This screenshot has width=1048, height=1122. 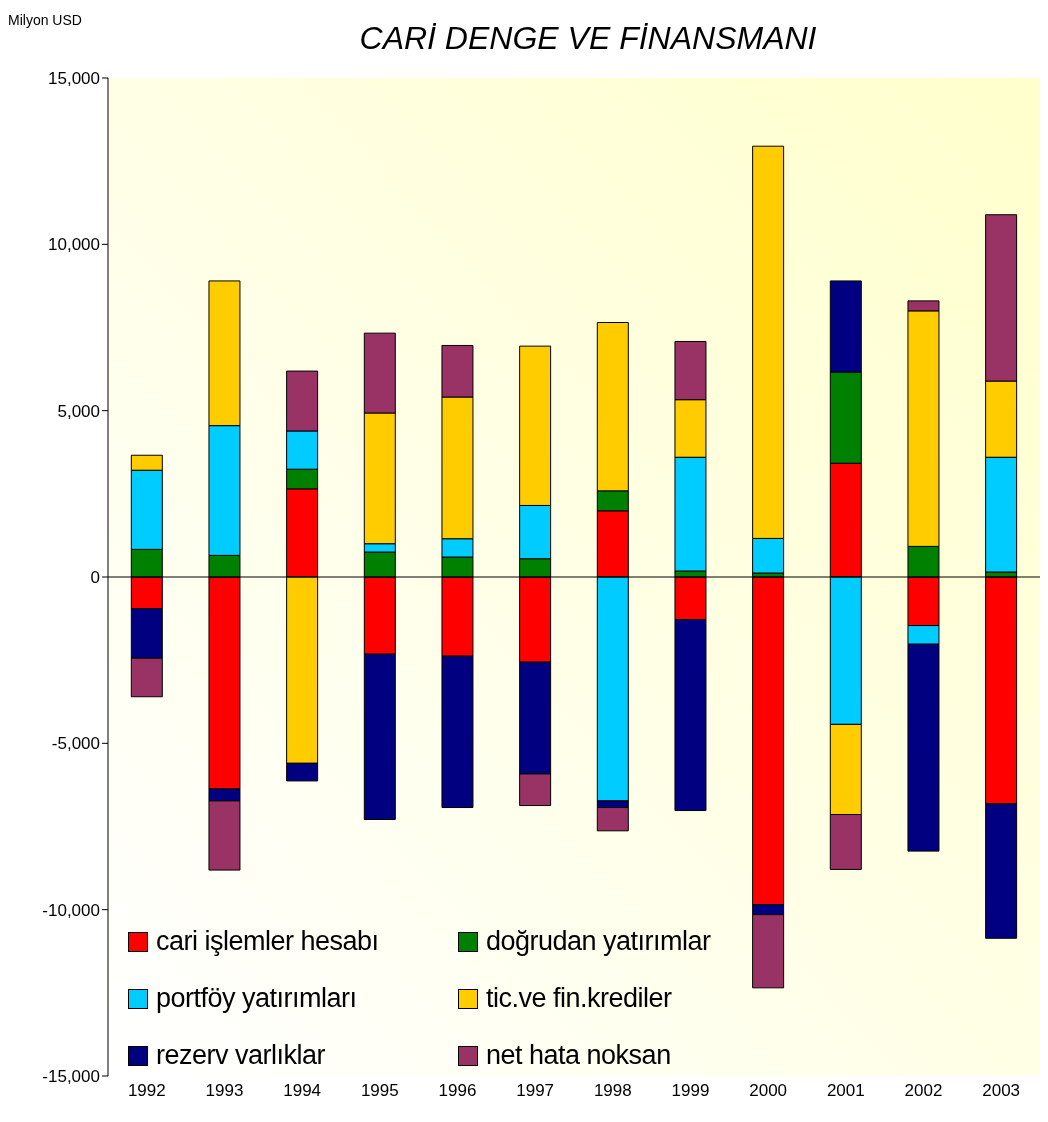 I want to click on legend-label: net hata noksan, so click(x=578, y=1055).